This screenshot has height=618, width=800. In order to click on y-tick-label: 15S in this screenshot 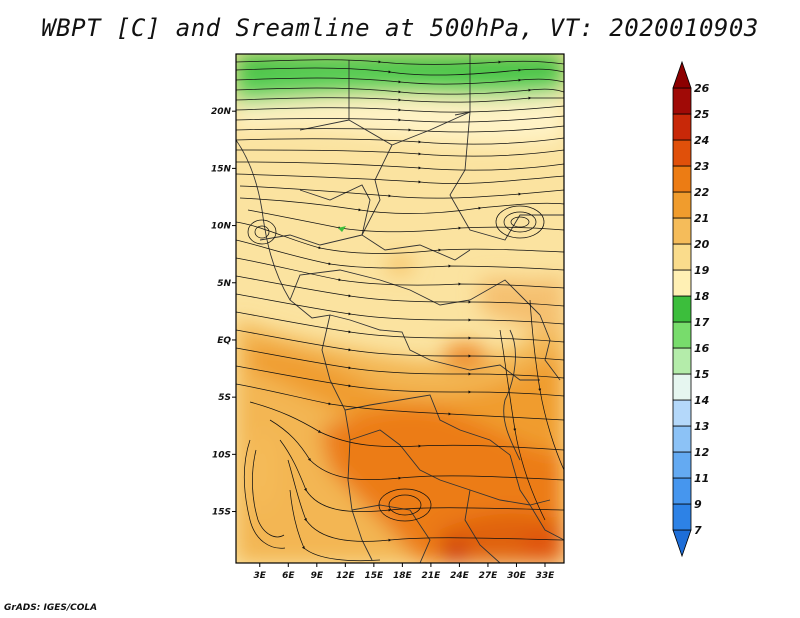, I will do `click(221, 513)`.